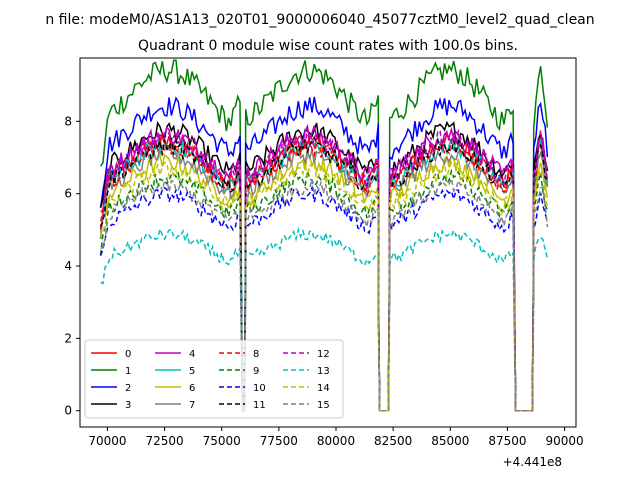 This screenshot has height=480, width=640. Describe the element at coordinates (68, 266) in the screenshot. I see `y-tick-label: 4` at that location.